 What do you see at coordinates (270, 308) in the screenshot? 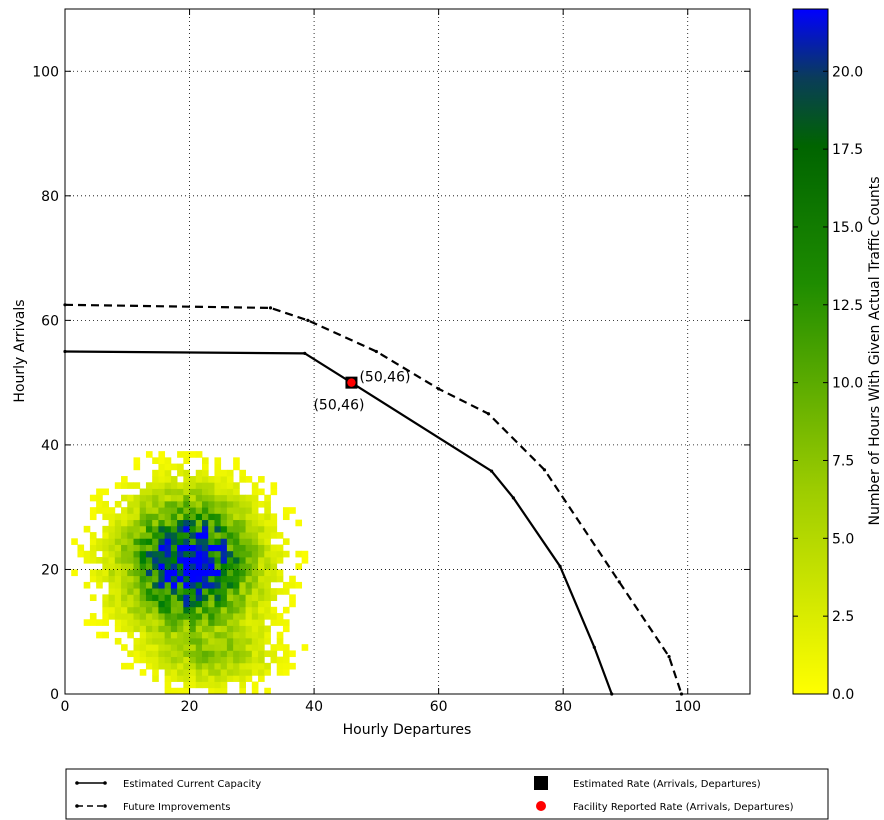
I see `line-vertex` at bounding box center [270, 308].